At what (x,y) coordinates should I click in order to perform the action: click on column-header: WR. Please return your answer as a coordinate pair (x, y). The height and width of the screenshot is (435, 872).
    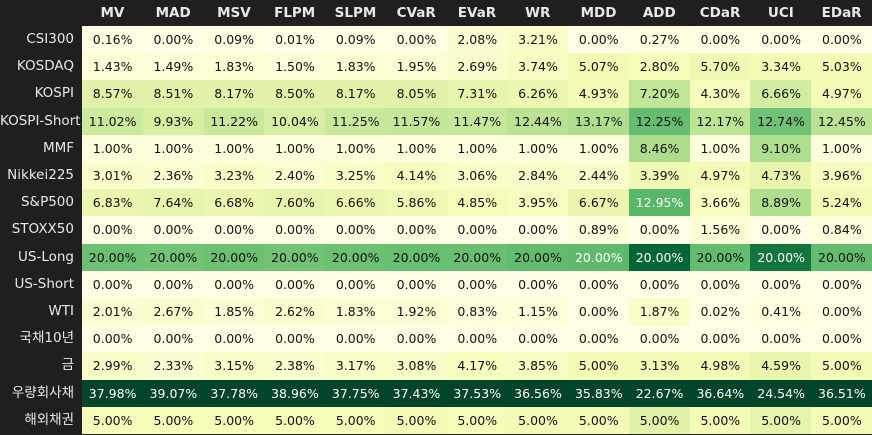
    Looking at the image, I should click on (538, 13).